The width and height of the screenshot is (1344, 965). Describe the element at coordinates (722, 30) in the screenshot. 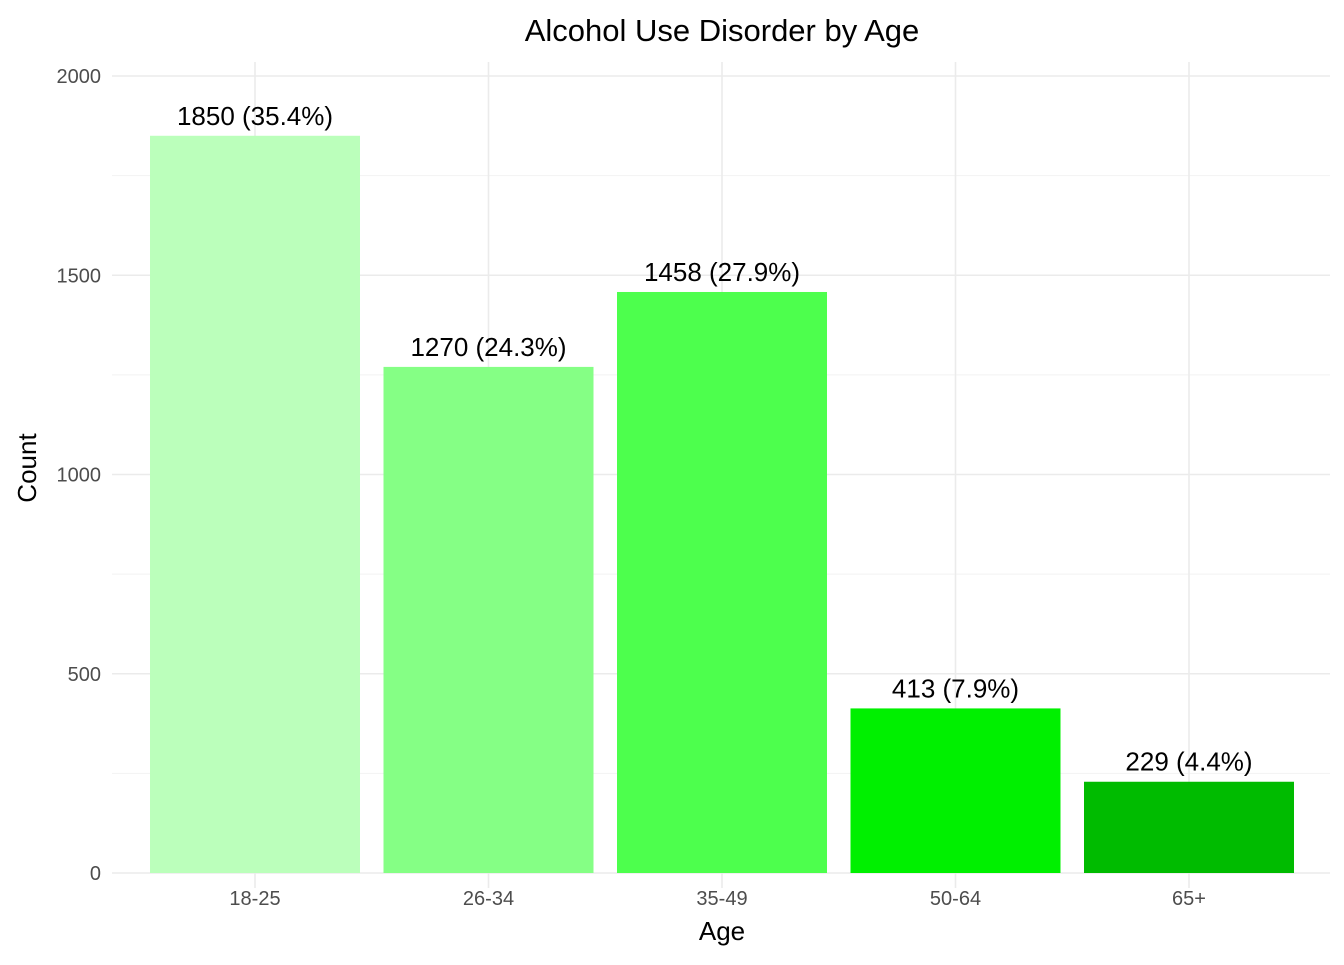

I see `chart-title: Alcohol Use Disorder by Age` at that location.